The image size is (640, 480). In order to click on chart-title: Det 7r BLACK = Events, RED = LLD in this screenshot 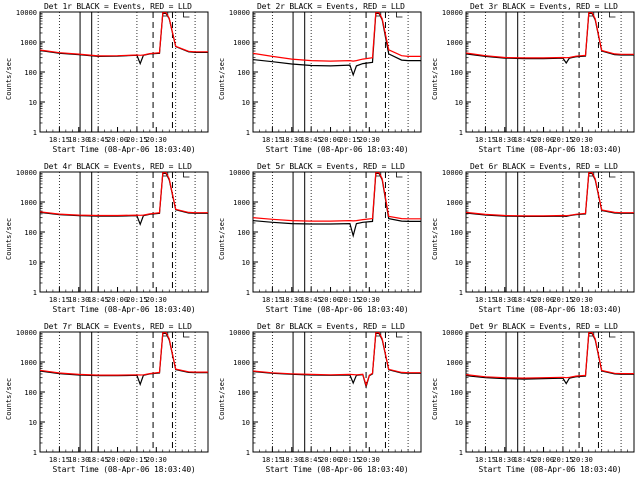, I will do `click(118, 326)`.